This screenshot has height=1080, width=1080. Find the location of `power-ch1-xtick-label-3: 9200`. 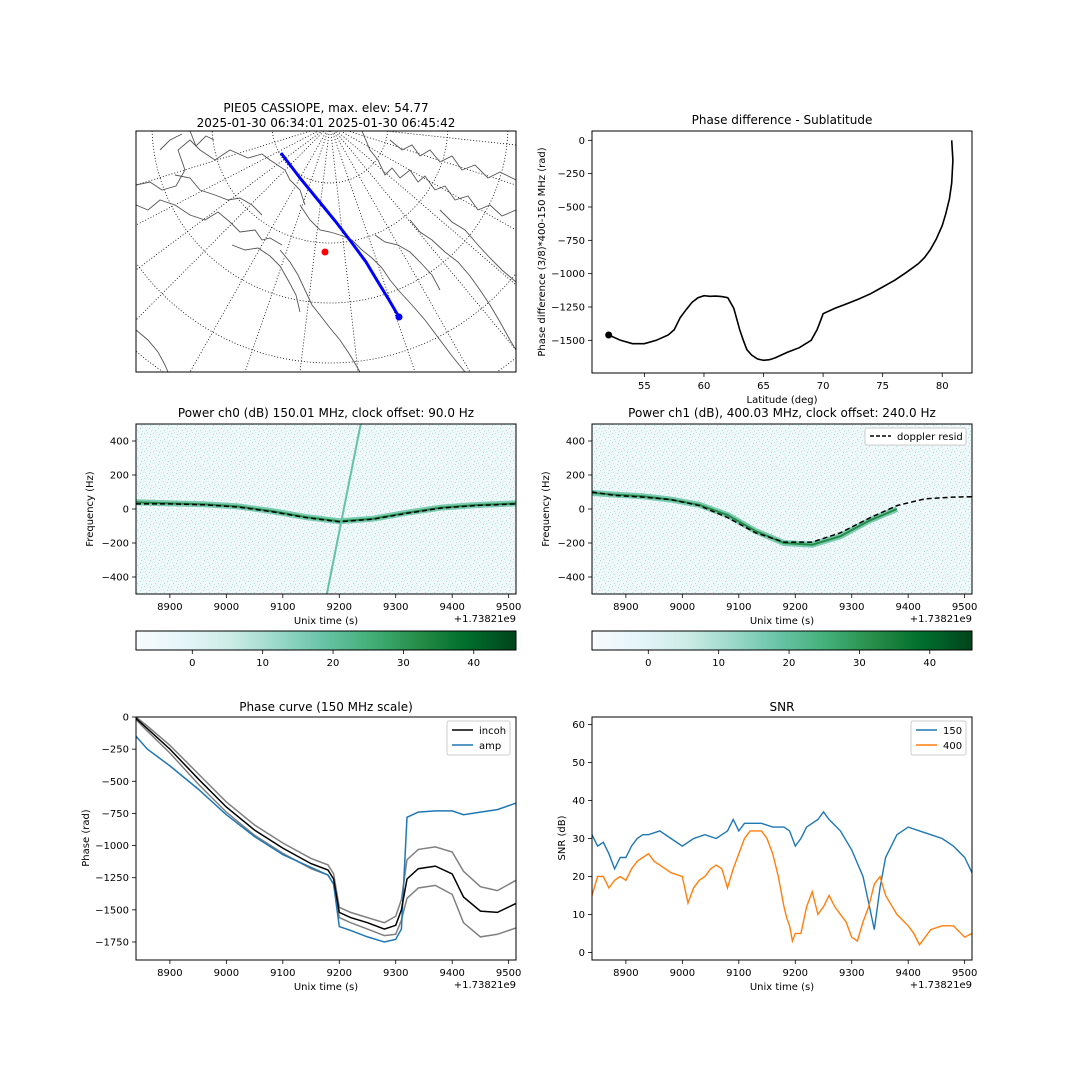

power-ch1-xtick-label-3: 9200 is located at coordinates (795, 607).